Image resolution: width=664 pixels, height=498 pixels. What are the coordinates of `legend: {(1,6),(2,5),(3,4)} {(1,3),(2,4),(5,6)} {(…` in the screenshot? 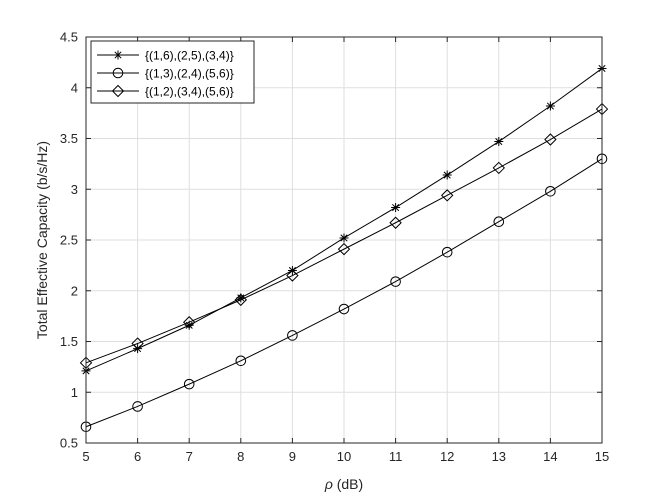 It's located at (172, 72).